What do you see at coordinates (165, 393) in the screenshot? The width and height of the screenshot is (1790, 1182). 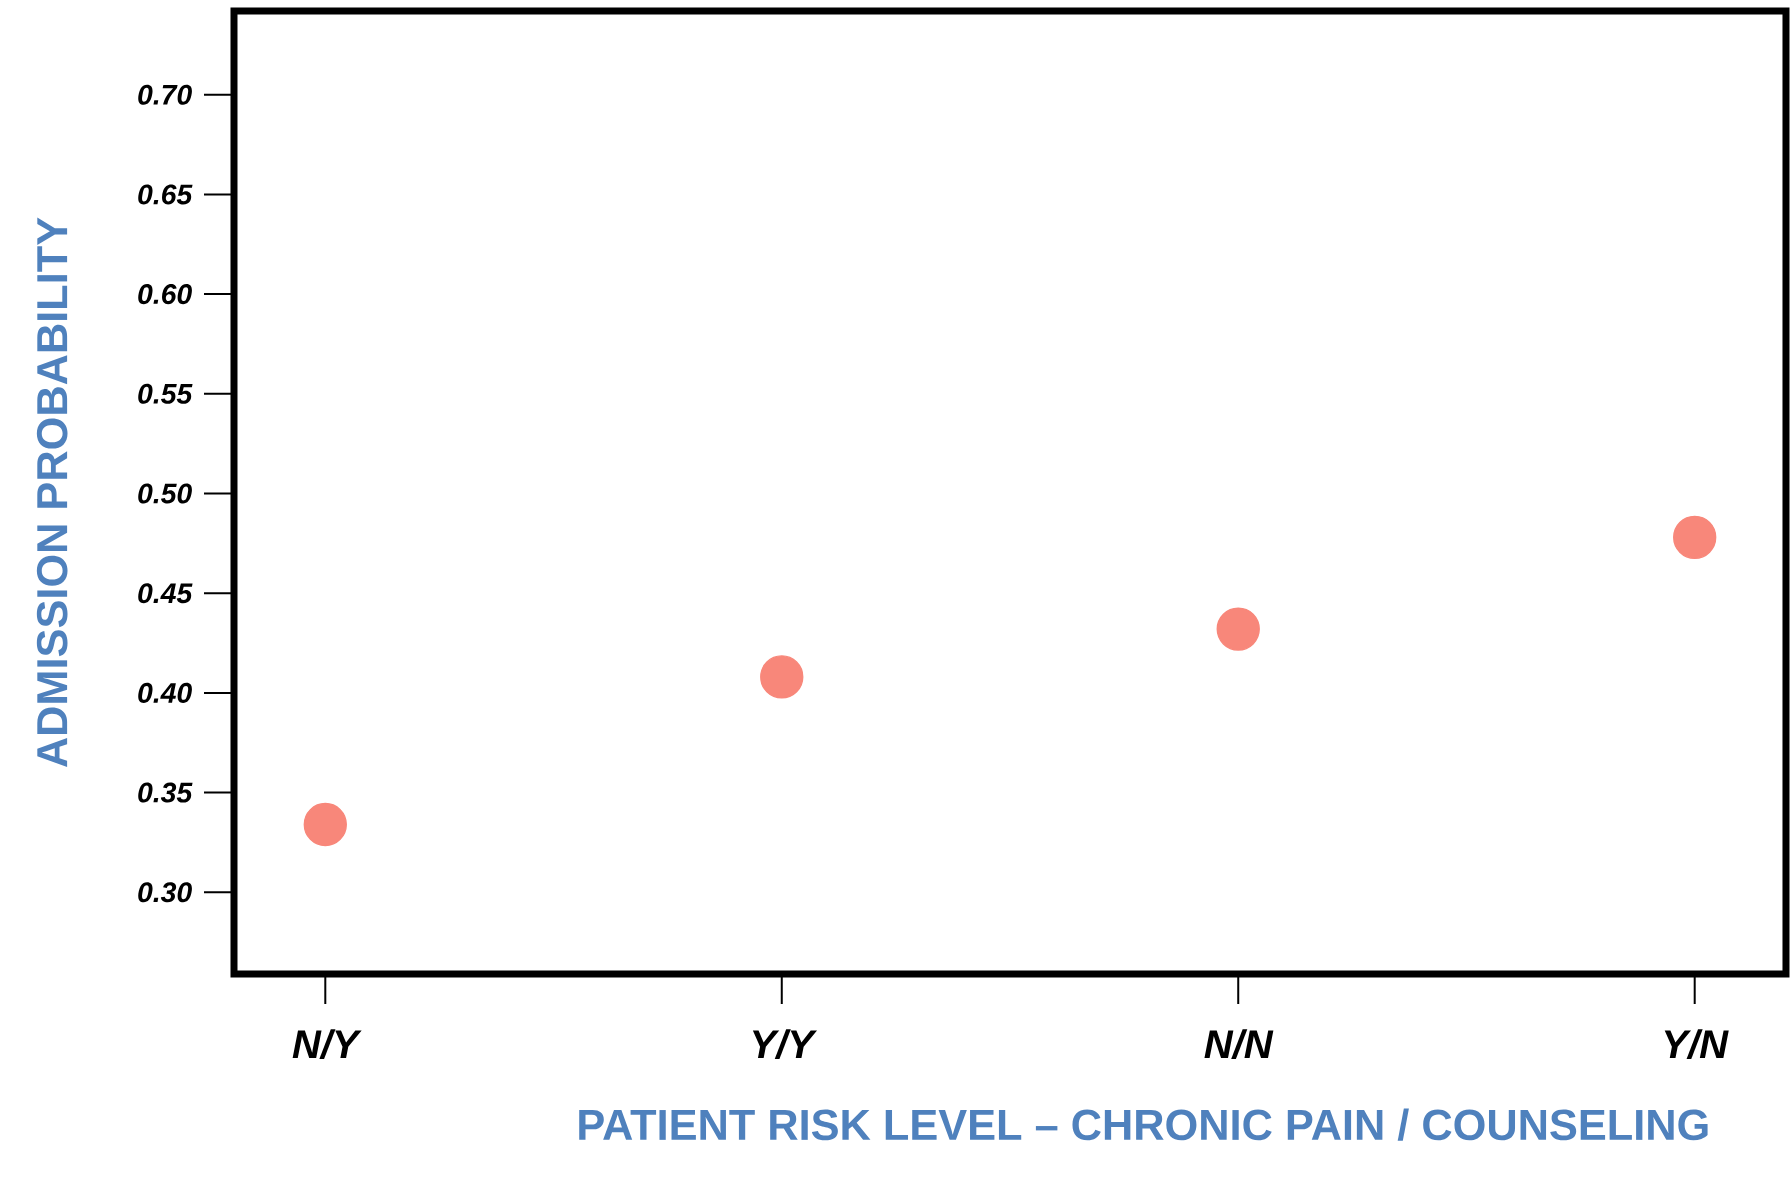 I see `y-tick-label: 0.55` at bounding box center [165, 393].